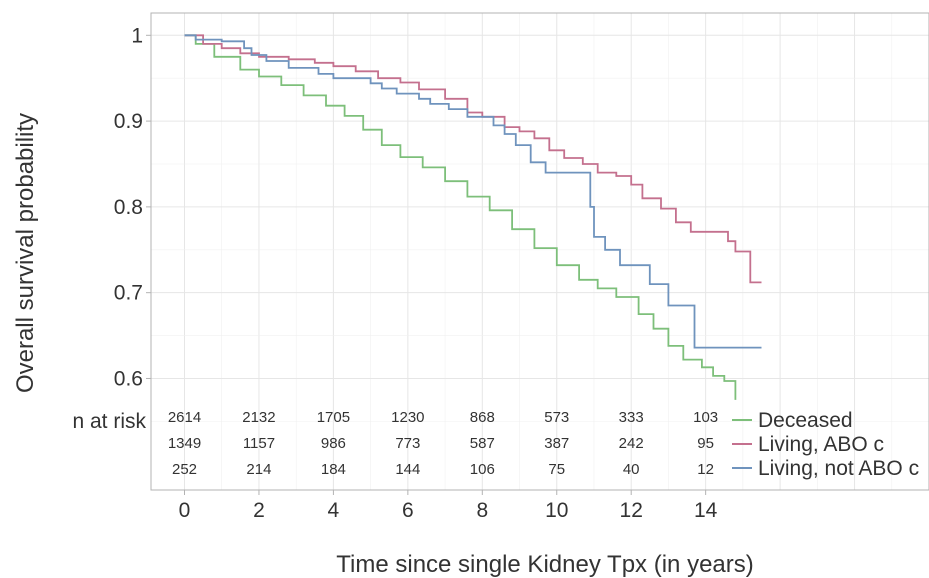 The image size is (929, 578). What do you see at coordinates (448, 506) in the screenshot?
I see `x-axis: 0 2 4 6 8 10 12 14` at bounding box center [448, 506].